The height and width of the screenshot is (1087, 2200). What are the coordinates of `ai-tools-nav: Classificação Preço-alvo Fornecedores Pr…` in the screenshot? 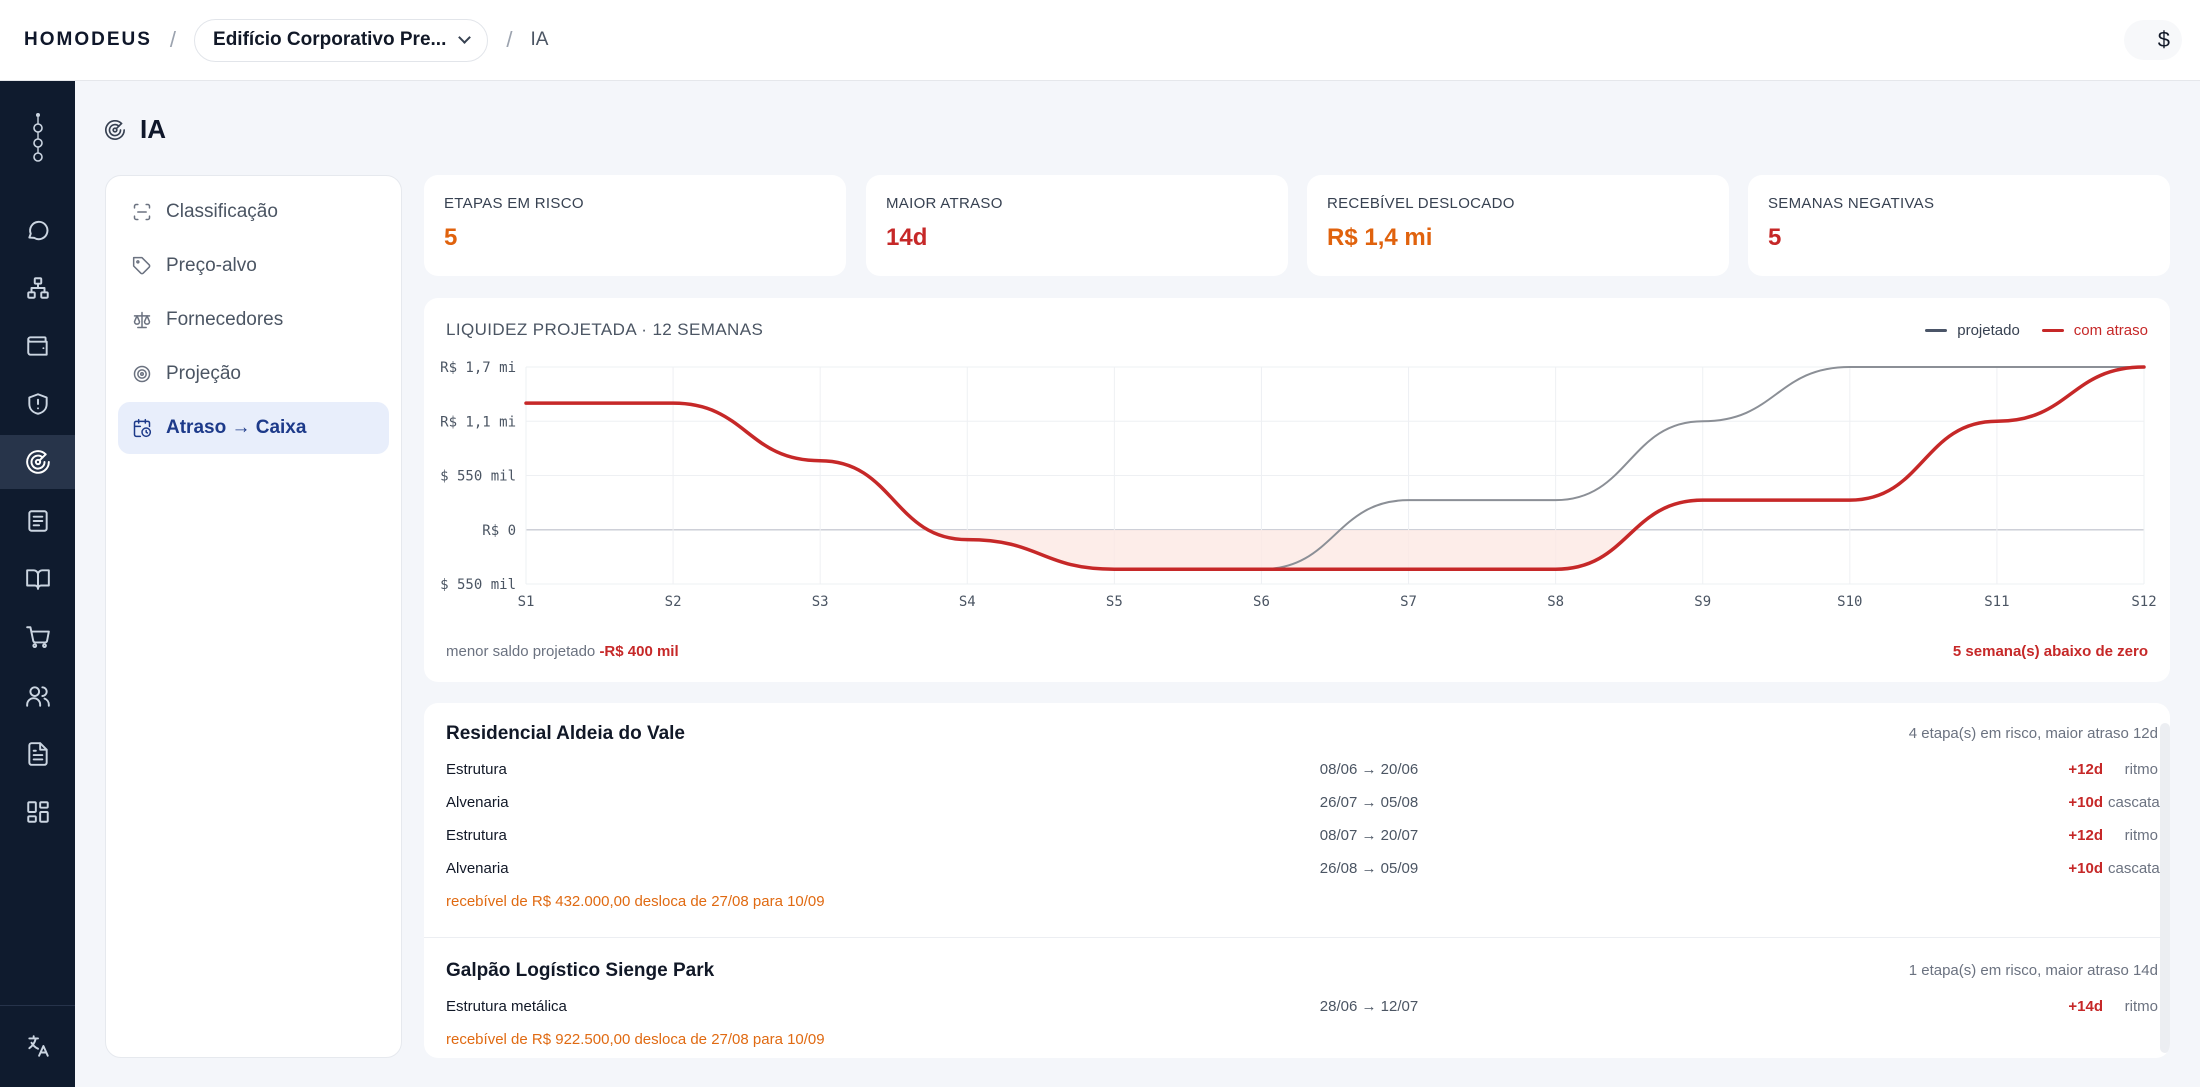 It's located at (253, 616).